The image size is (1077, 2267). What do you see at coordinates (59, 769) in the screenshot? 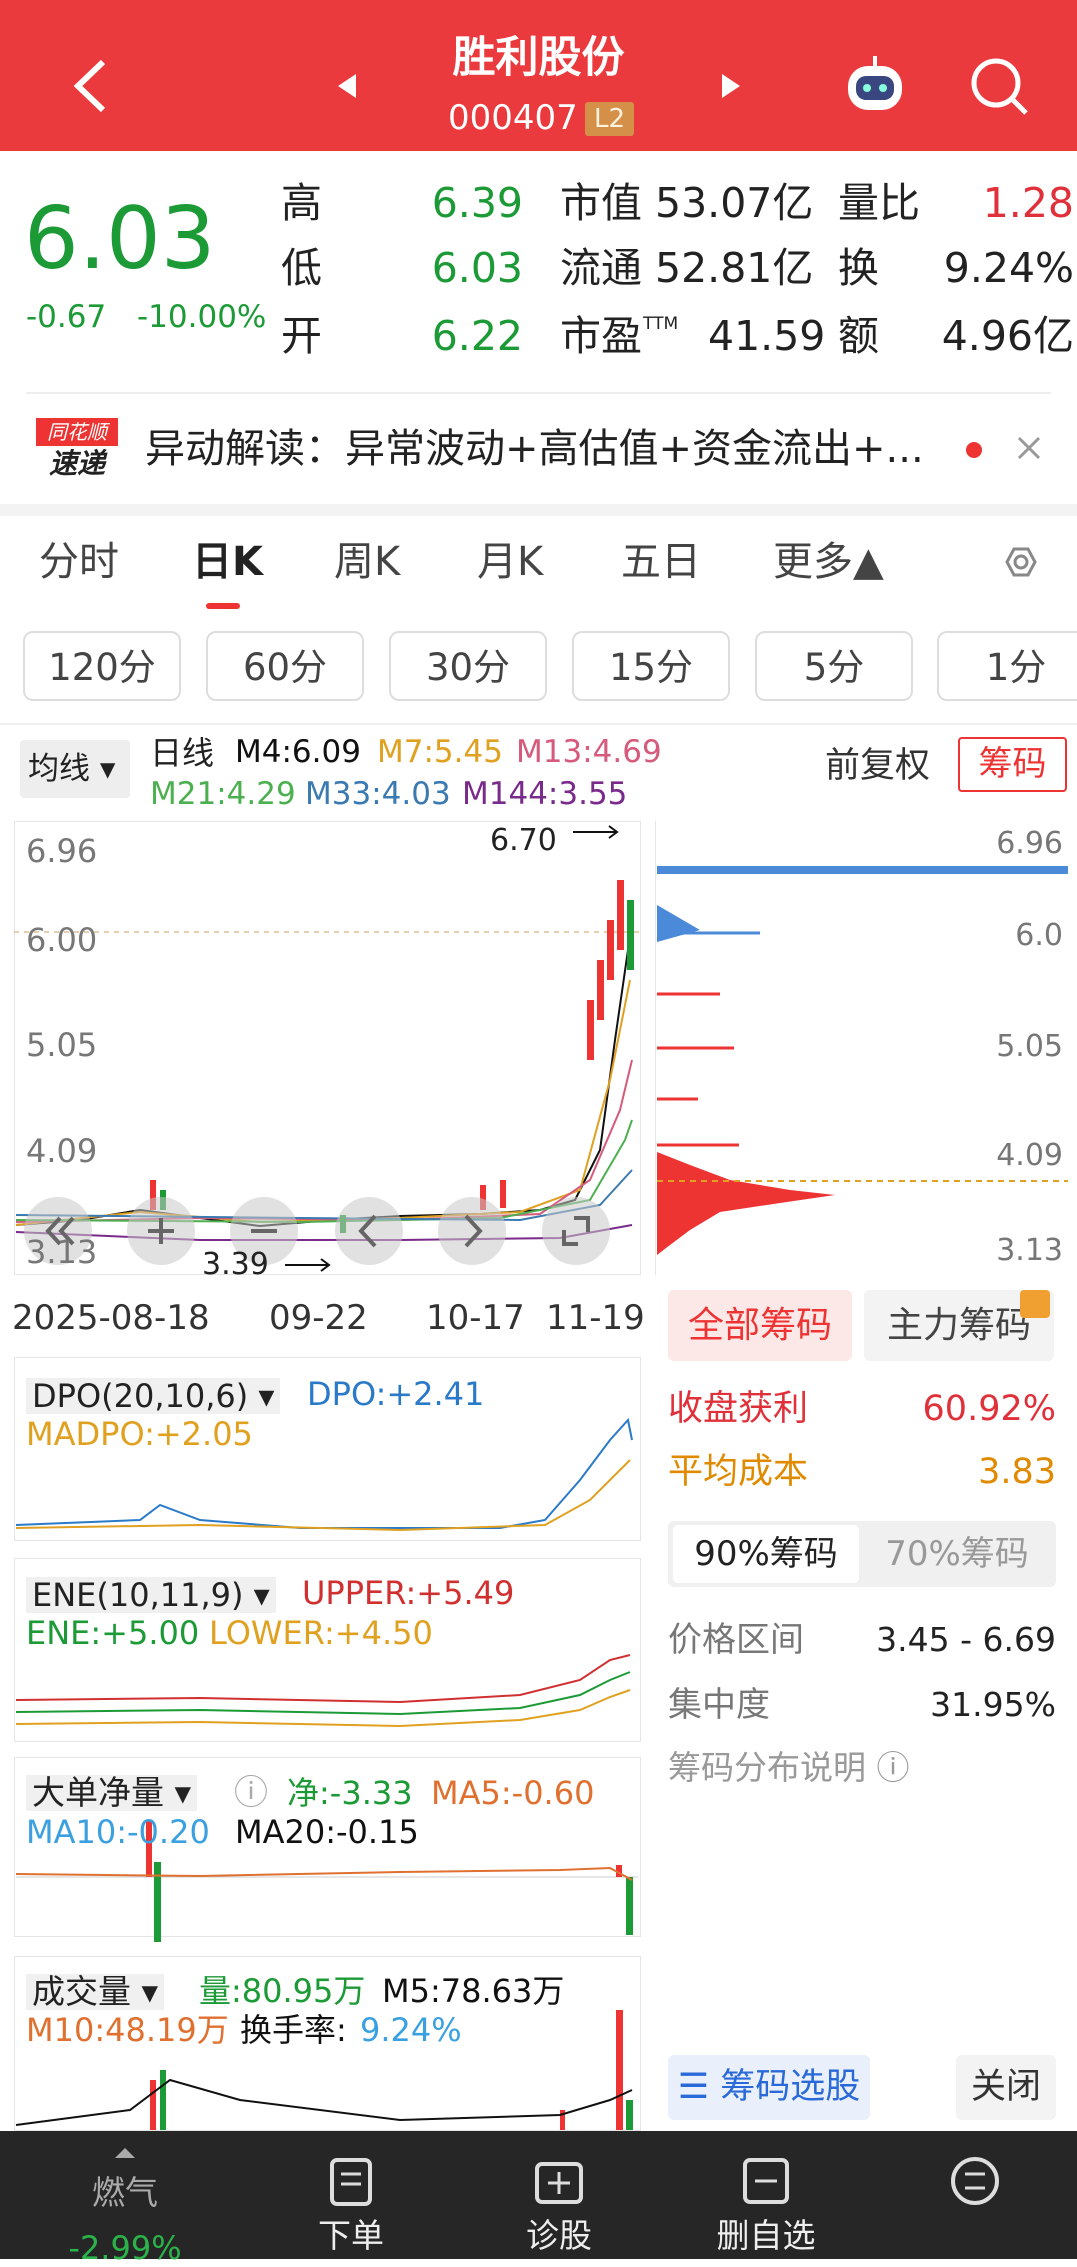
I see `ma-selector-text: 均线` at bounding box center [59, 769].